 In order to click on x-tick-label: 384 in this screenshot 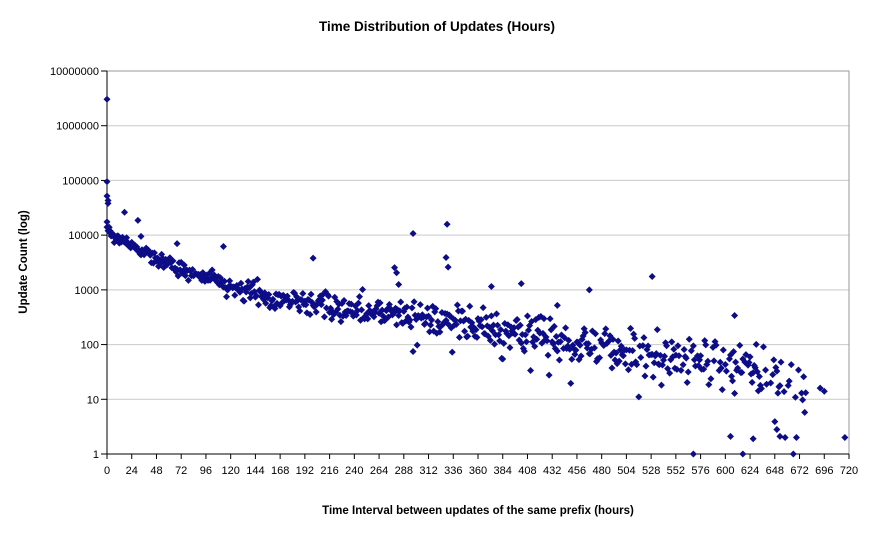, I will do `click(503, 471)`.